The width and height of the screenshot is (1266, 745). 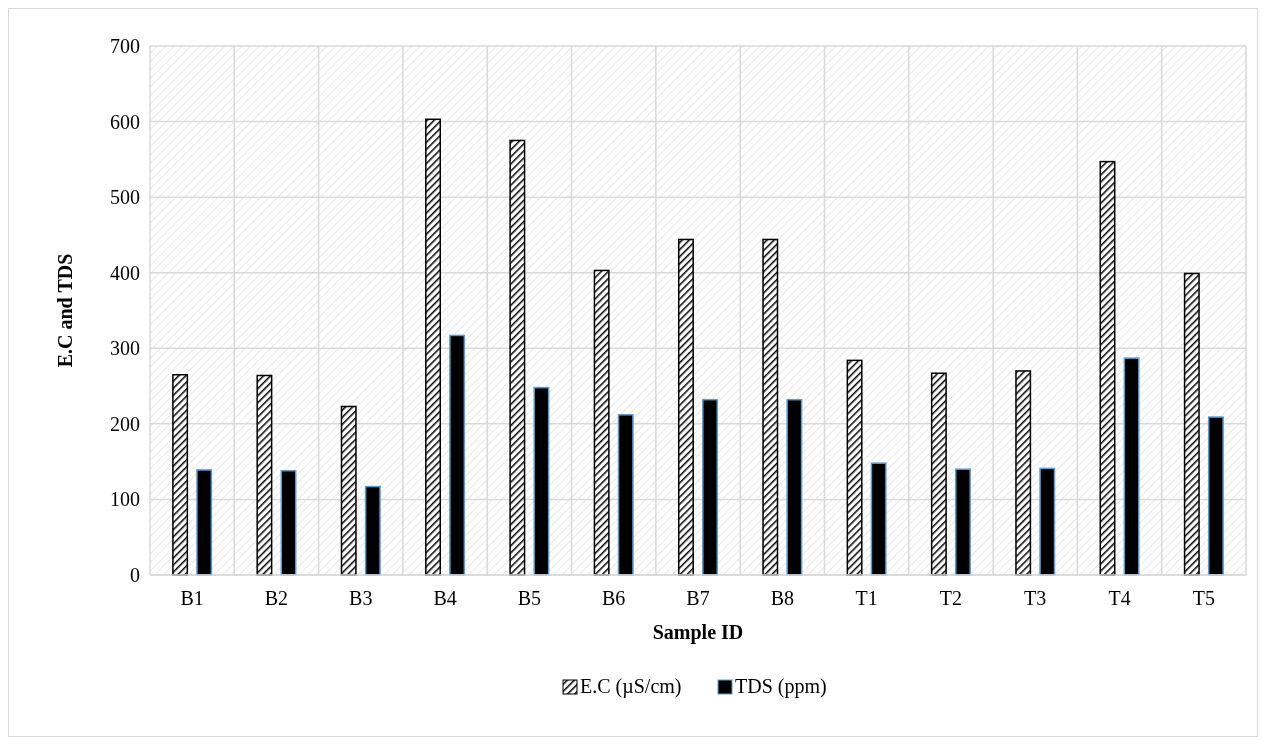 What do you see at coordinates (125, 121) in the screenshot?
I see `y-tick-label: 600` at bounding box center [125, 121].